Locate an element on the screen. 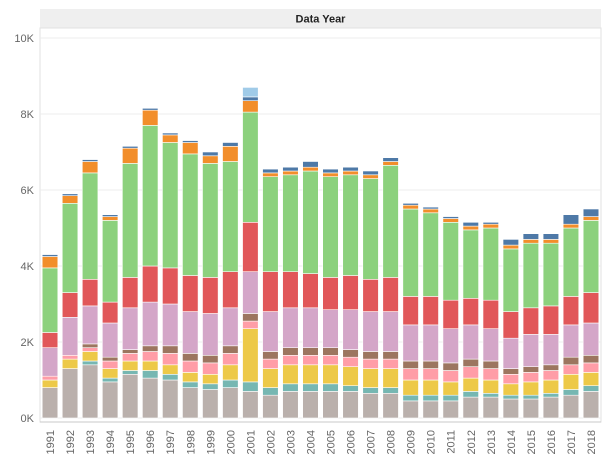 The height and width of the screenshot is (473, 609). x-tick-label: 2015 is located at coordinates (532, 442).